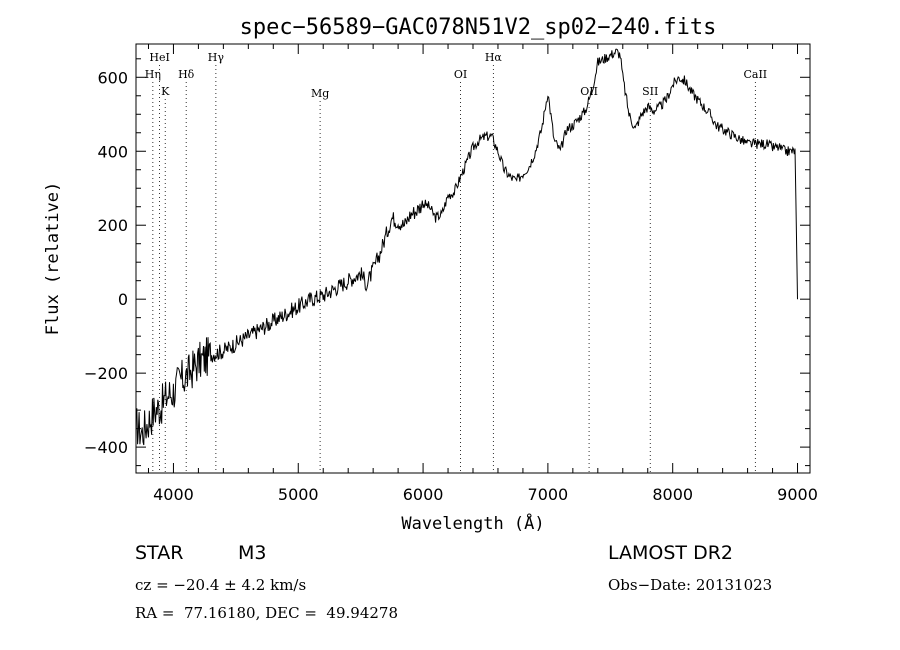  I want to click on x-axis-label: Wavelength (Å), so click(472, 523).